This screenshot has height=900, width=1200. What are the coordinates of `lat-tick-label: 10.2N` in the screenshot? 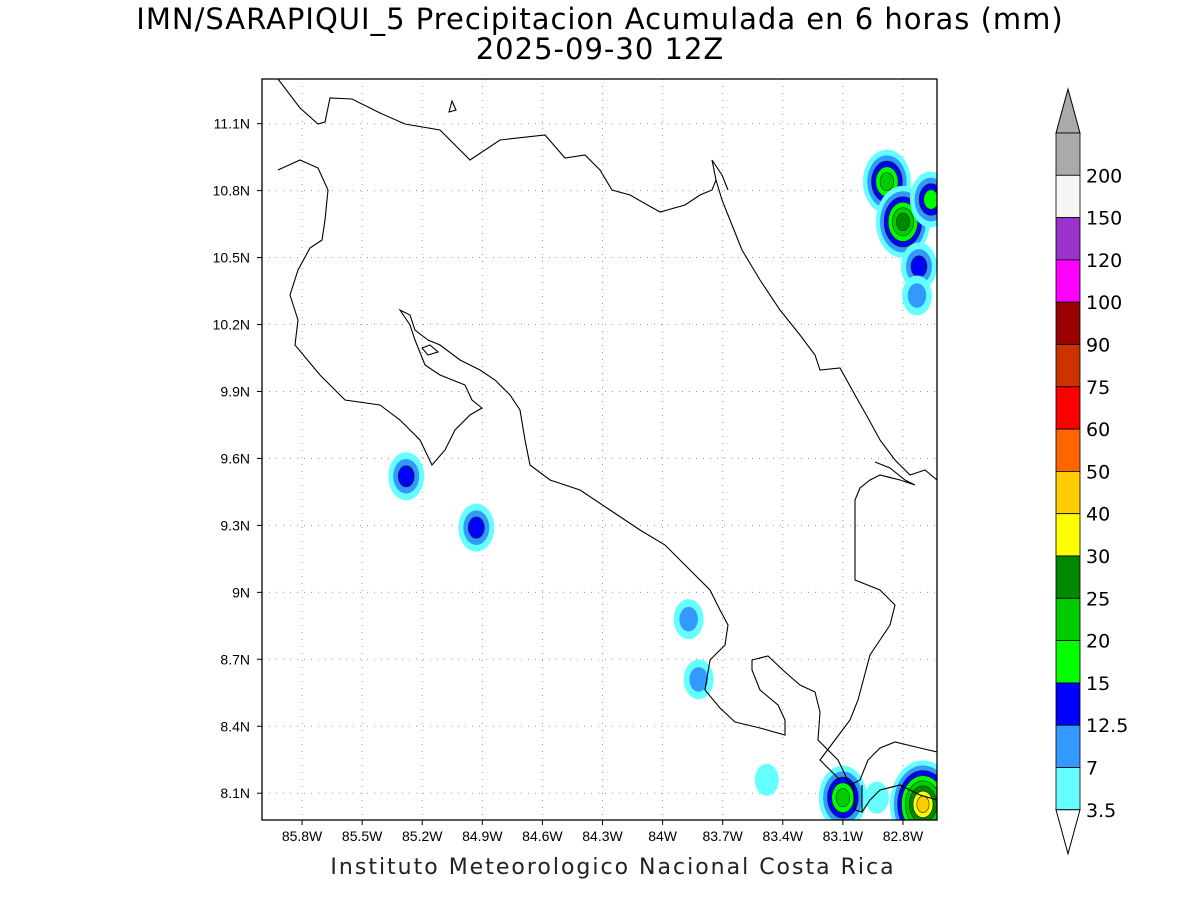 It's located at (231, 325).